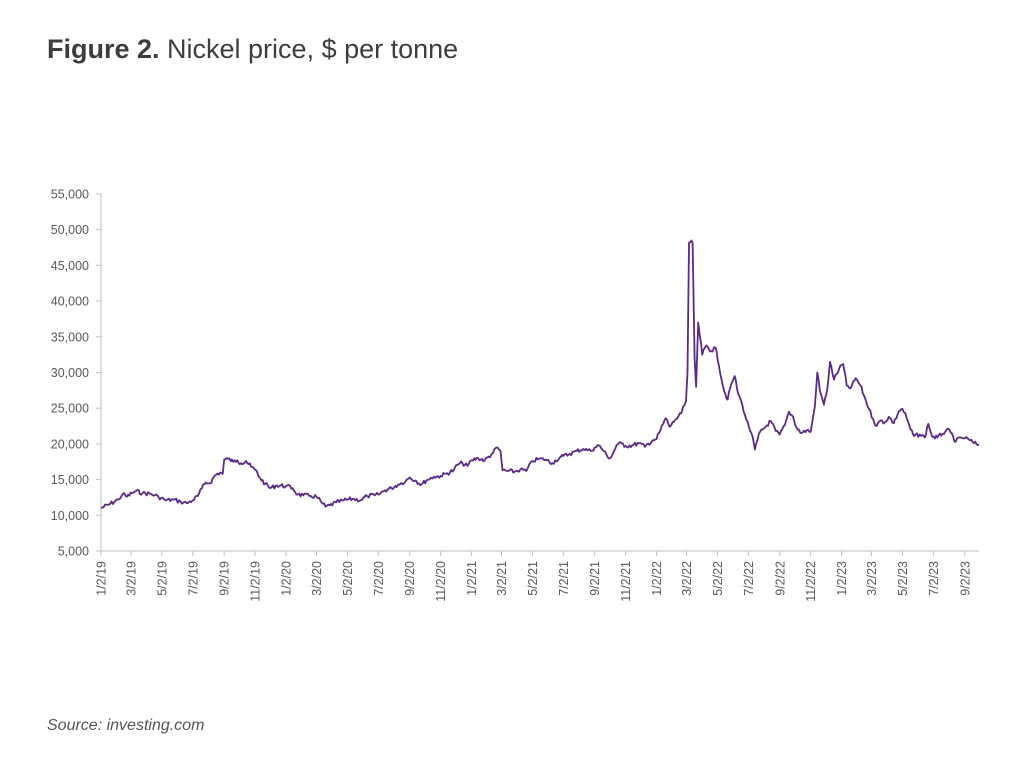 Image resolution: width=1024 pixels, height=771 pixels. Describe the element at coordinates (903, 578) in the screenshot. I see `x-tick-label: 5/2/23` at that location.